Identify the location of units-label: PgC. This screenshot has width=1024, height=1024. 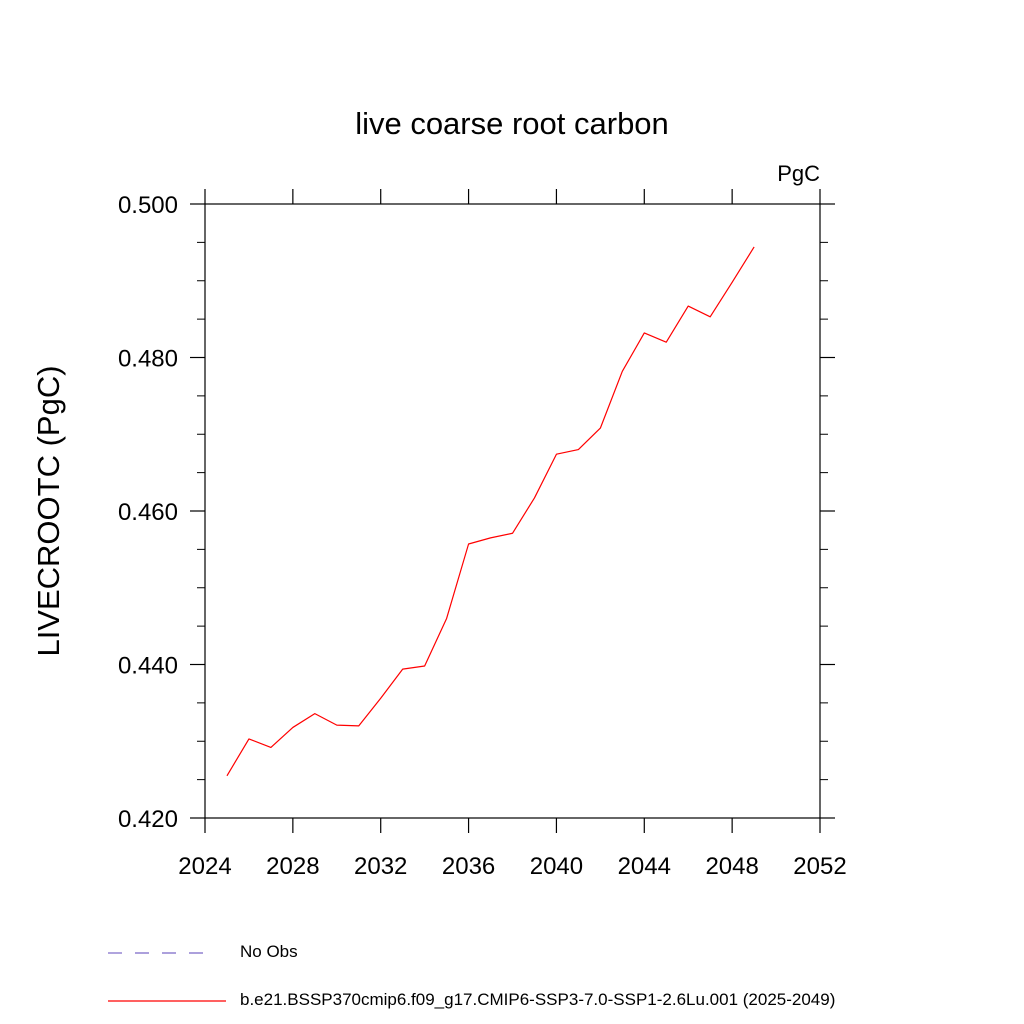
(798, 173).